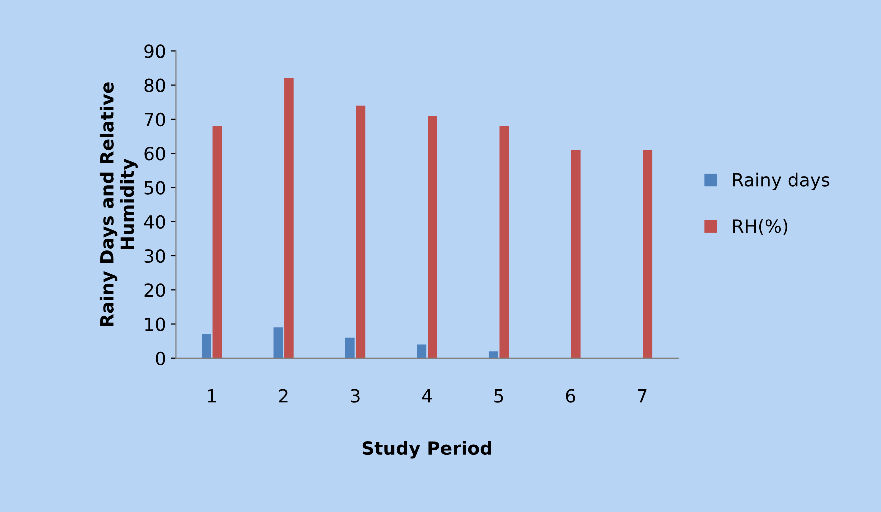 The height and width of the screenshot is (512, 881). What do you see at coordinates (427, 450) in the screenshot?
I see `x-axis-title: Study Period` at bounding box center [427, 450].